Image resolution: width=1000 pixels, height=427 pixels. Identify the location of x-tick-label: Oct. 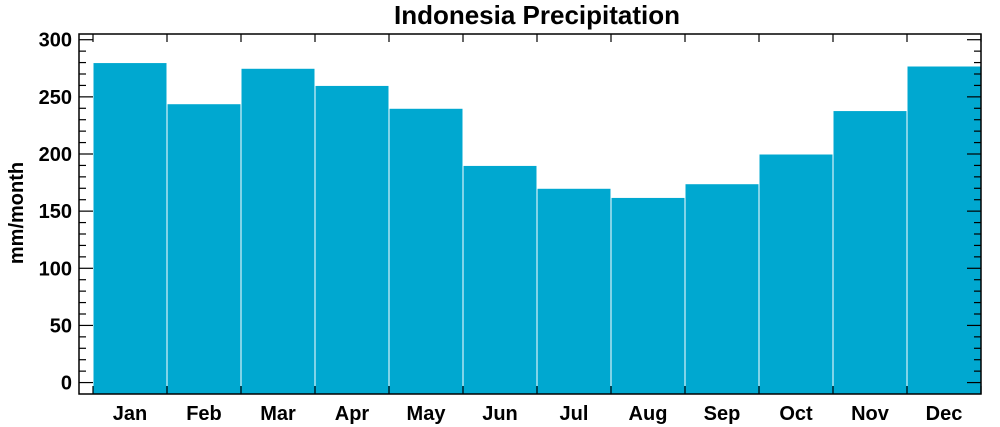
(796, 414).